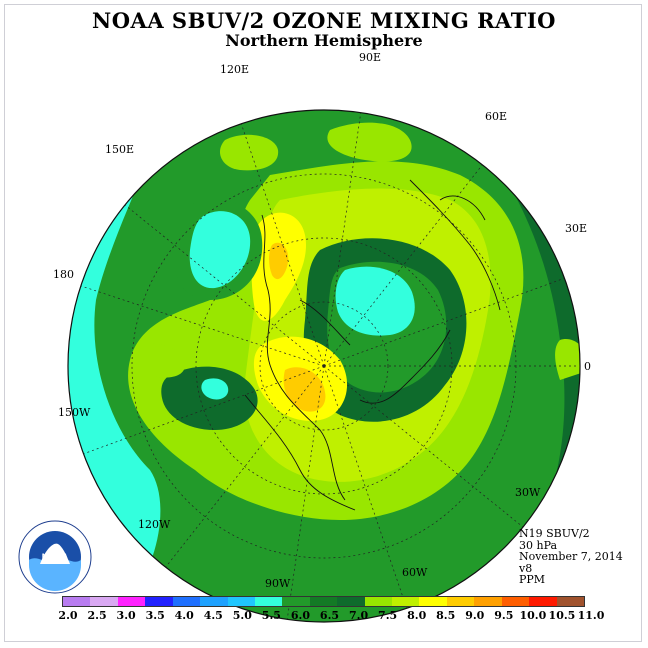 This screenshot has width=648, height=648. What do you see at coordinates (388, 615) in the screenshot?
I see `colorbar-tick-label: 7.5` at bounding box center [388, 615].